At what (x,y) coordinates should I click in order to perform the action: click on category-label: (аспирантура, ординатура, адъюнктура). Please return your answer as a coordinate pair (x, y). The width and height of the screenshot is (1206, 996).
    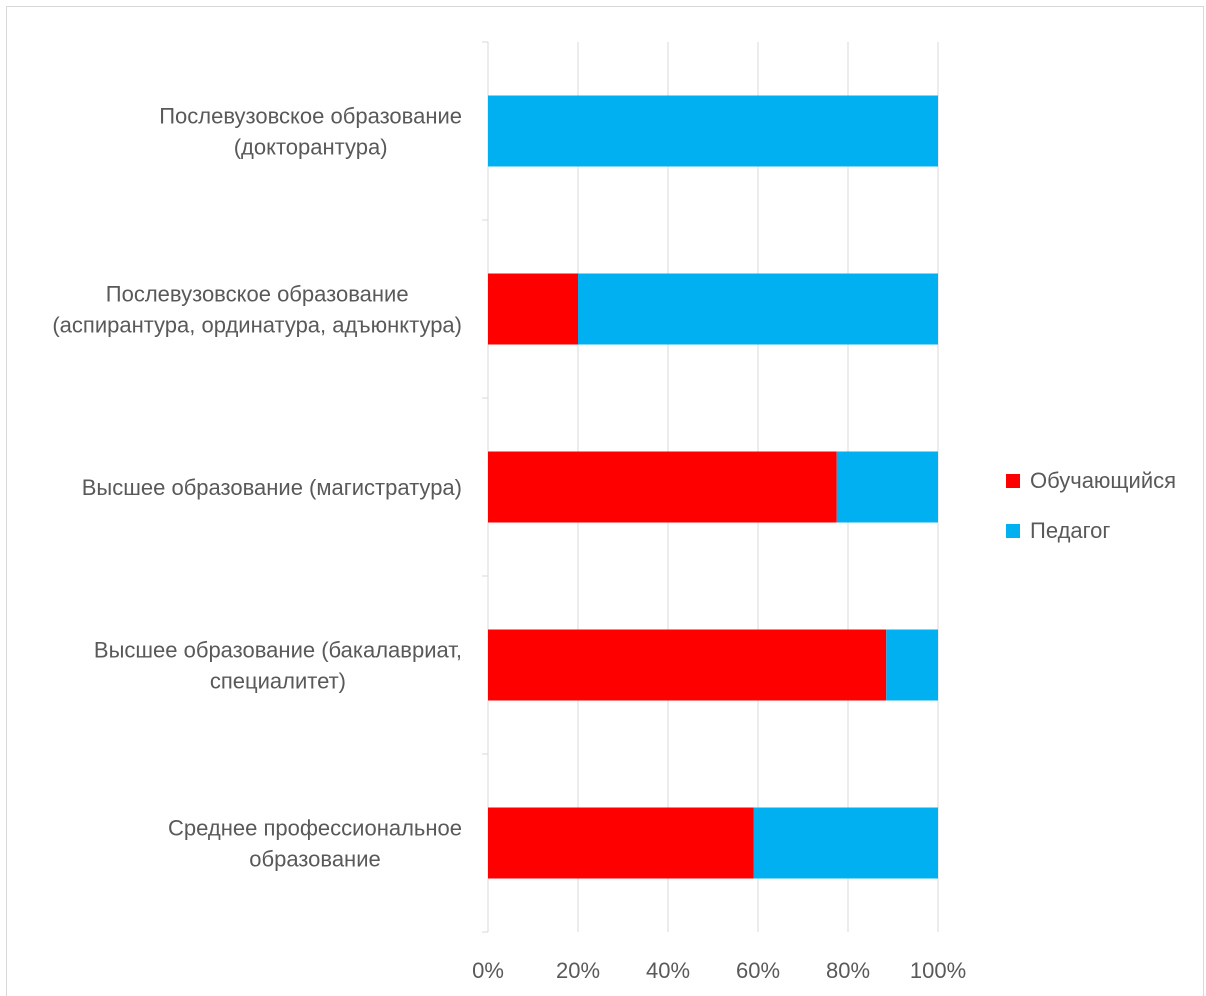
    Looking at the image, I should click on (257, 325).